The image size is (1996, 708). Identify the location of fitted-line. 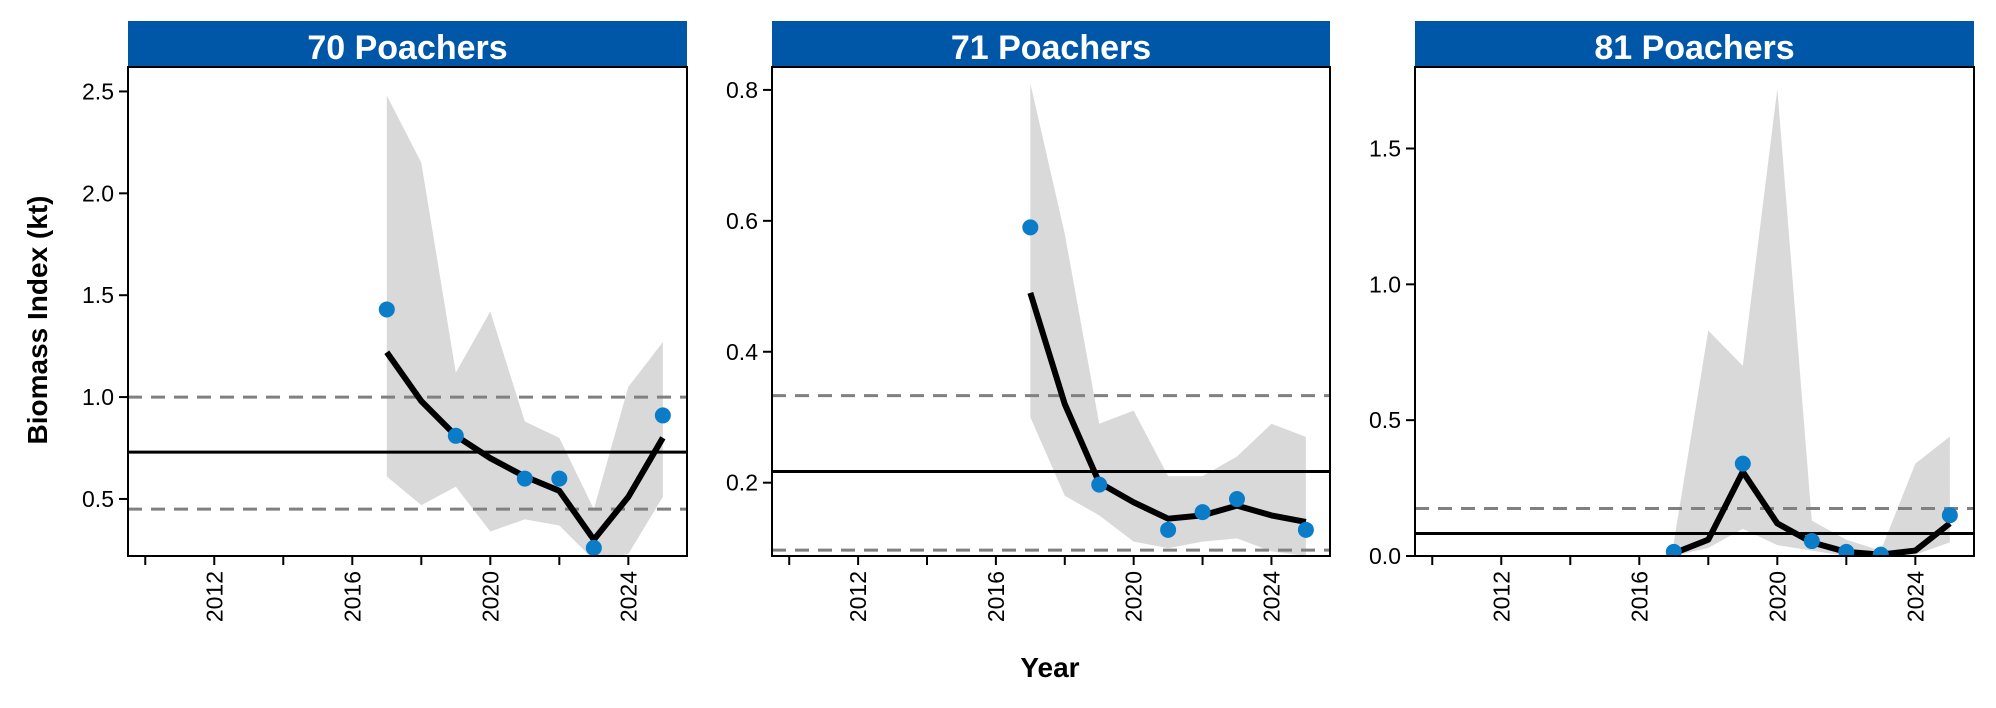
(1167, 408).